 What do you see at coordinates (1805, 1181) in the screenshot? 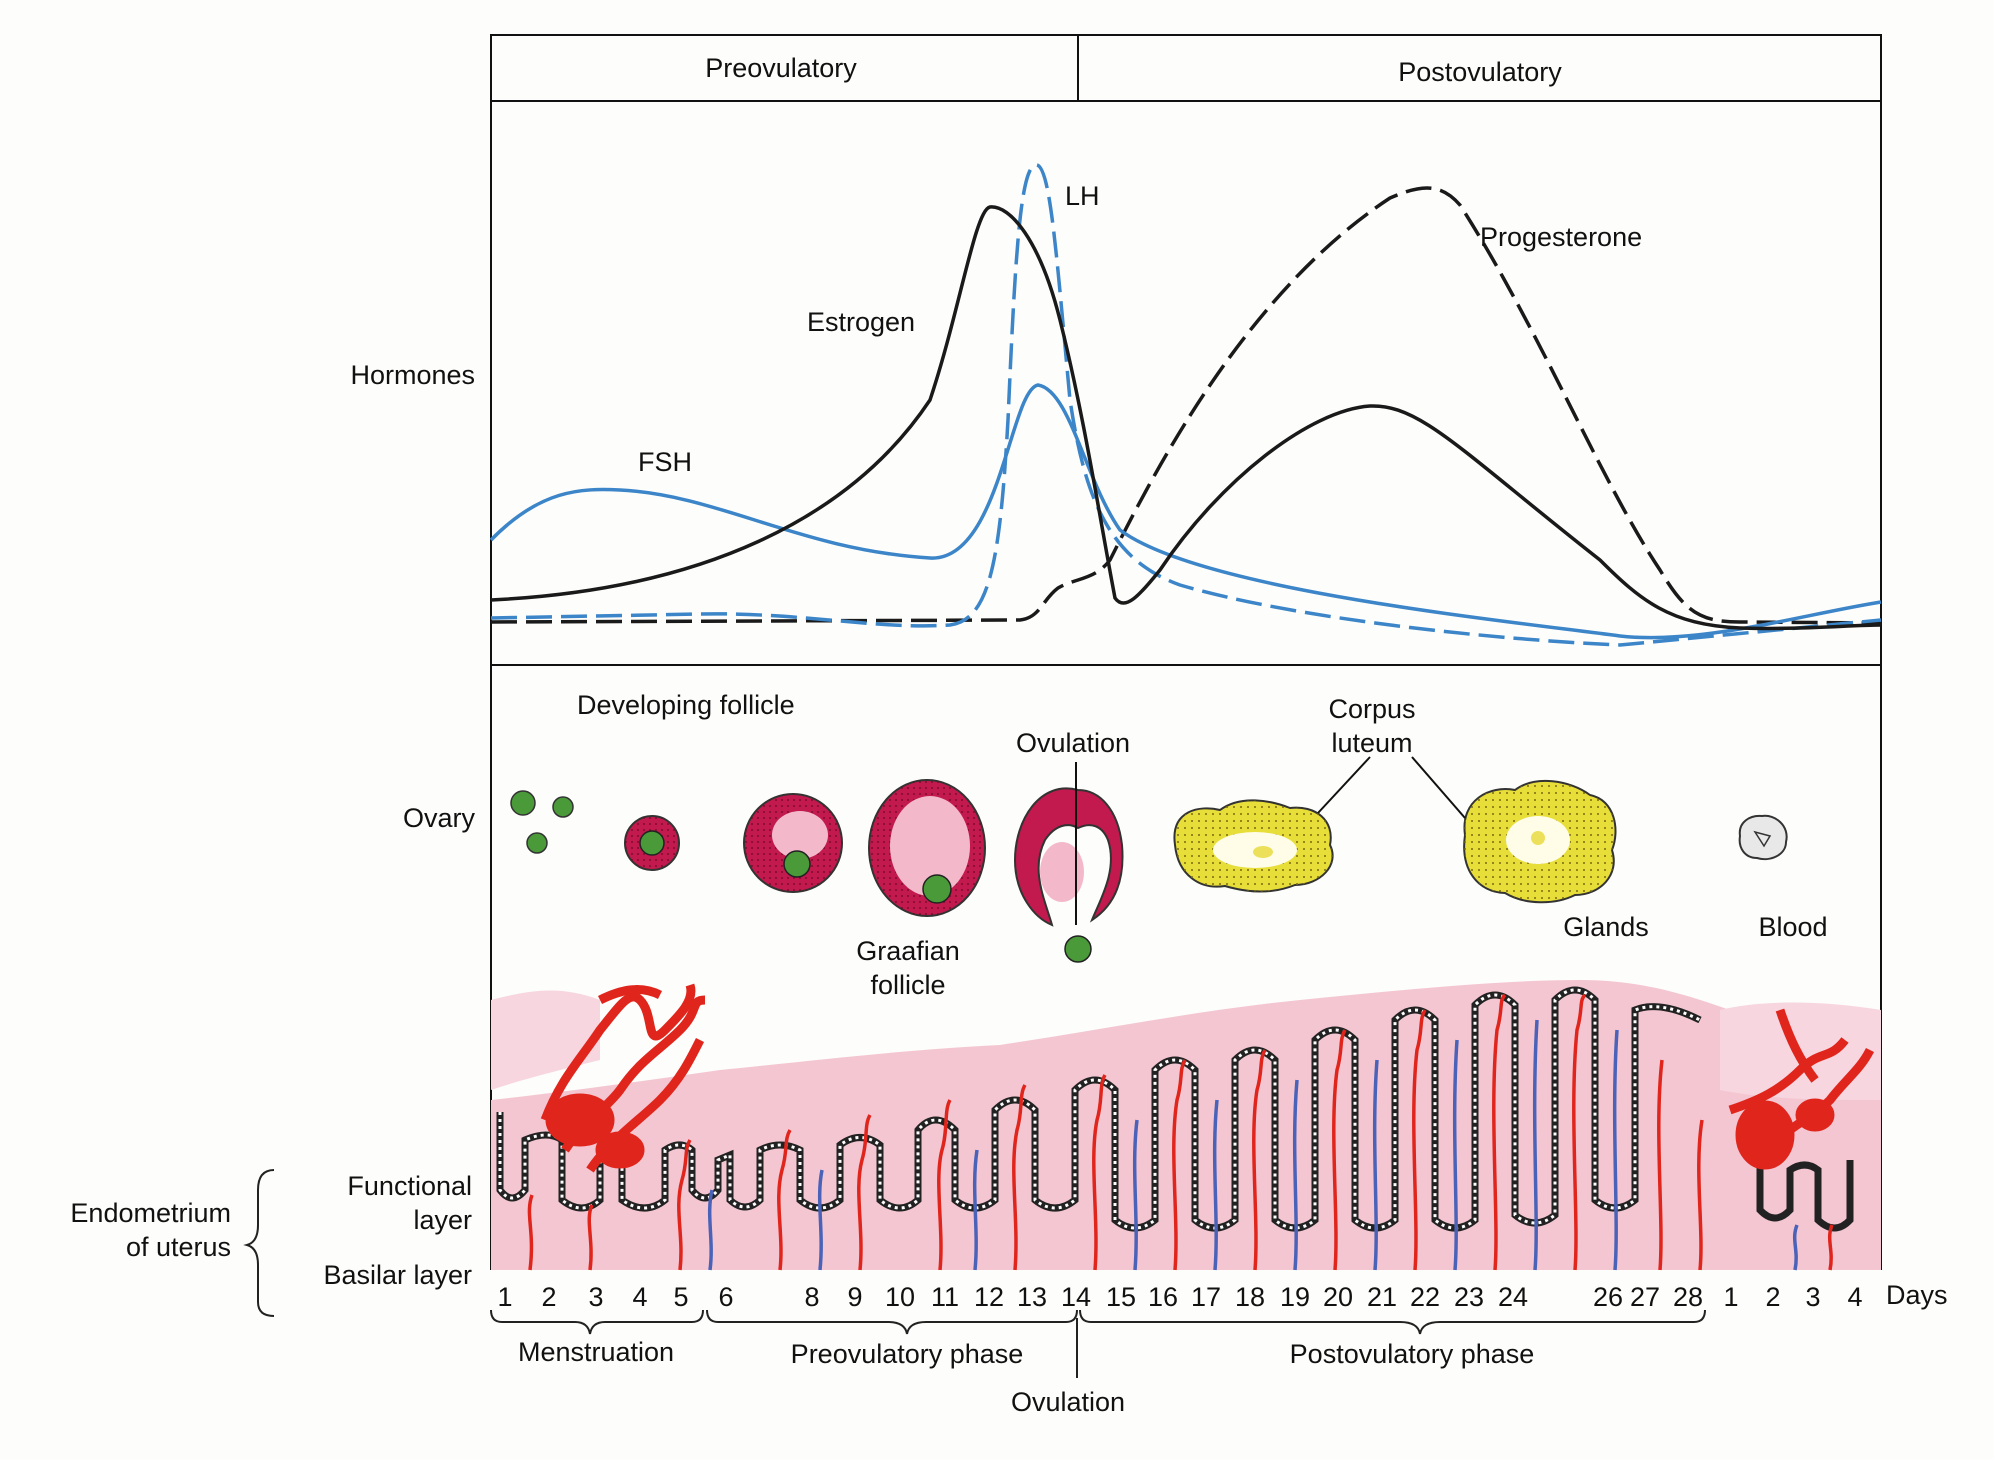
I see `endometrium-glands-right` at bounding box center [1805, 1181].